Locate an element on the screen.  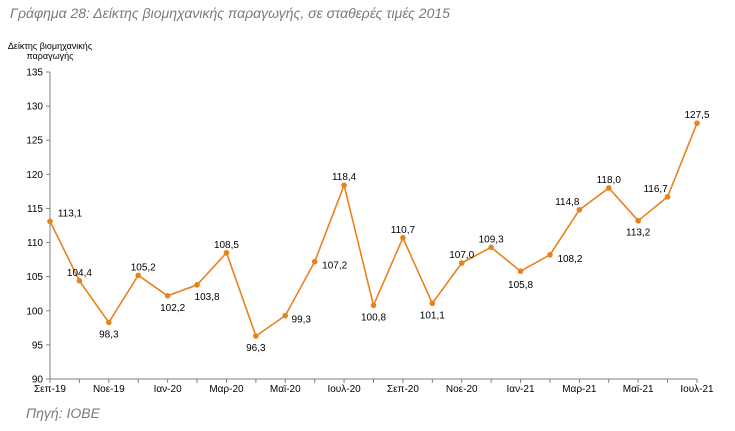
x-tick-label: Μαϊ-21 is located at coordinates (638, 389).